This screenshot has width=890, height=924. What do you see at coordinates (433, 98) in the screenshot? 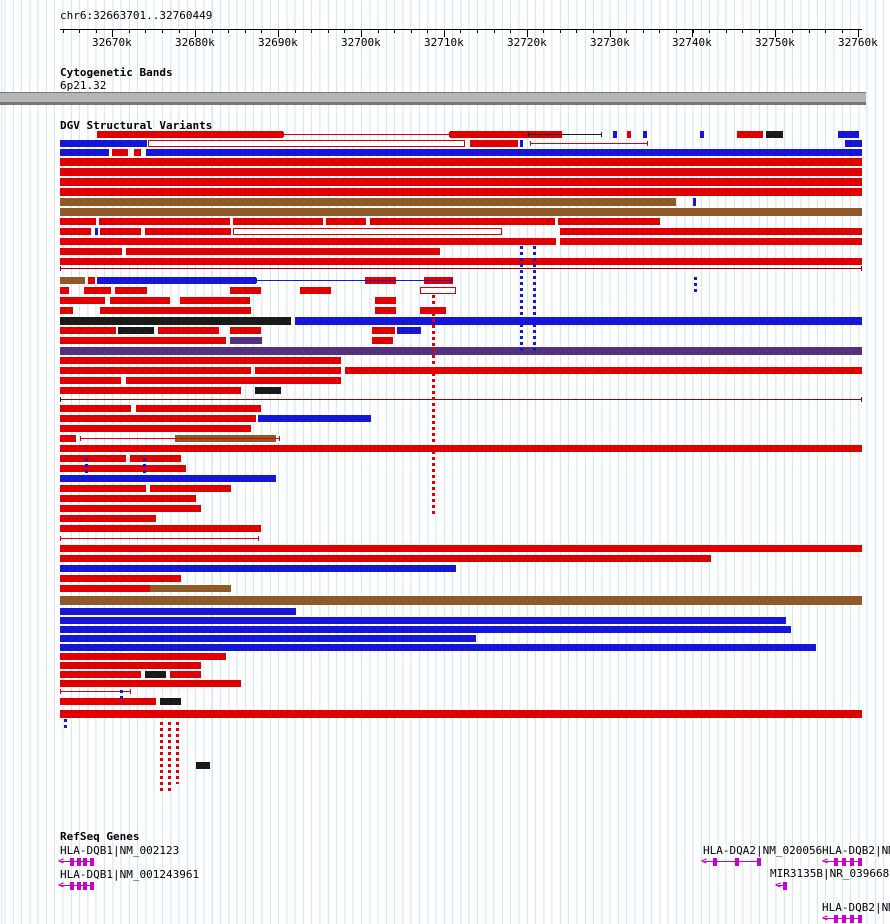
I see `cytoband-bar` at bounding box center [433, 98].